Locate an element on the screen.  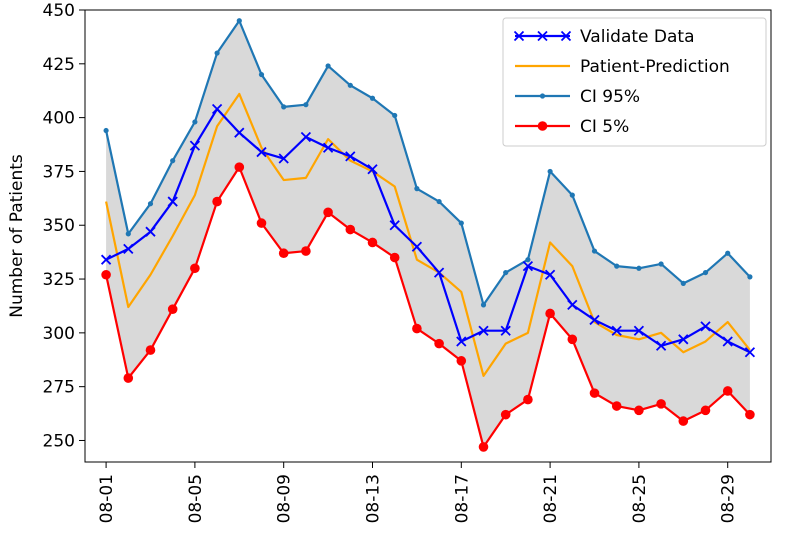
legend-label: CI 95% is located at coordinates (610, 97).